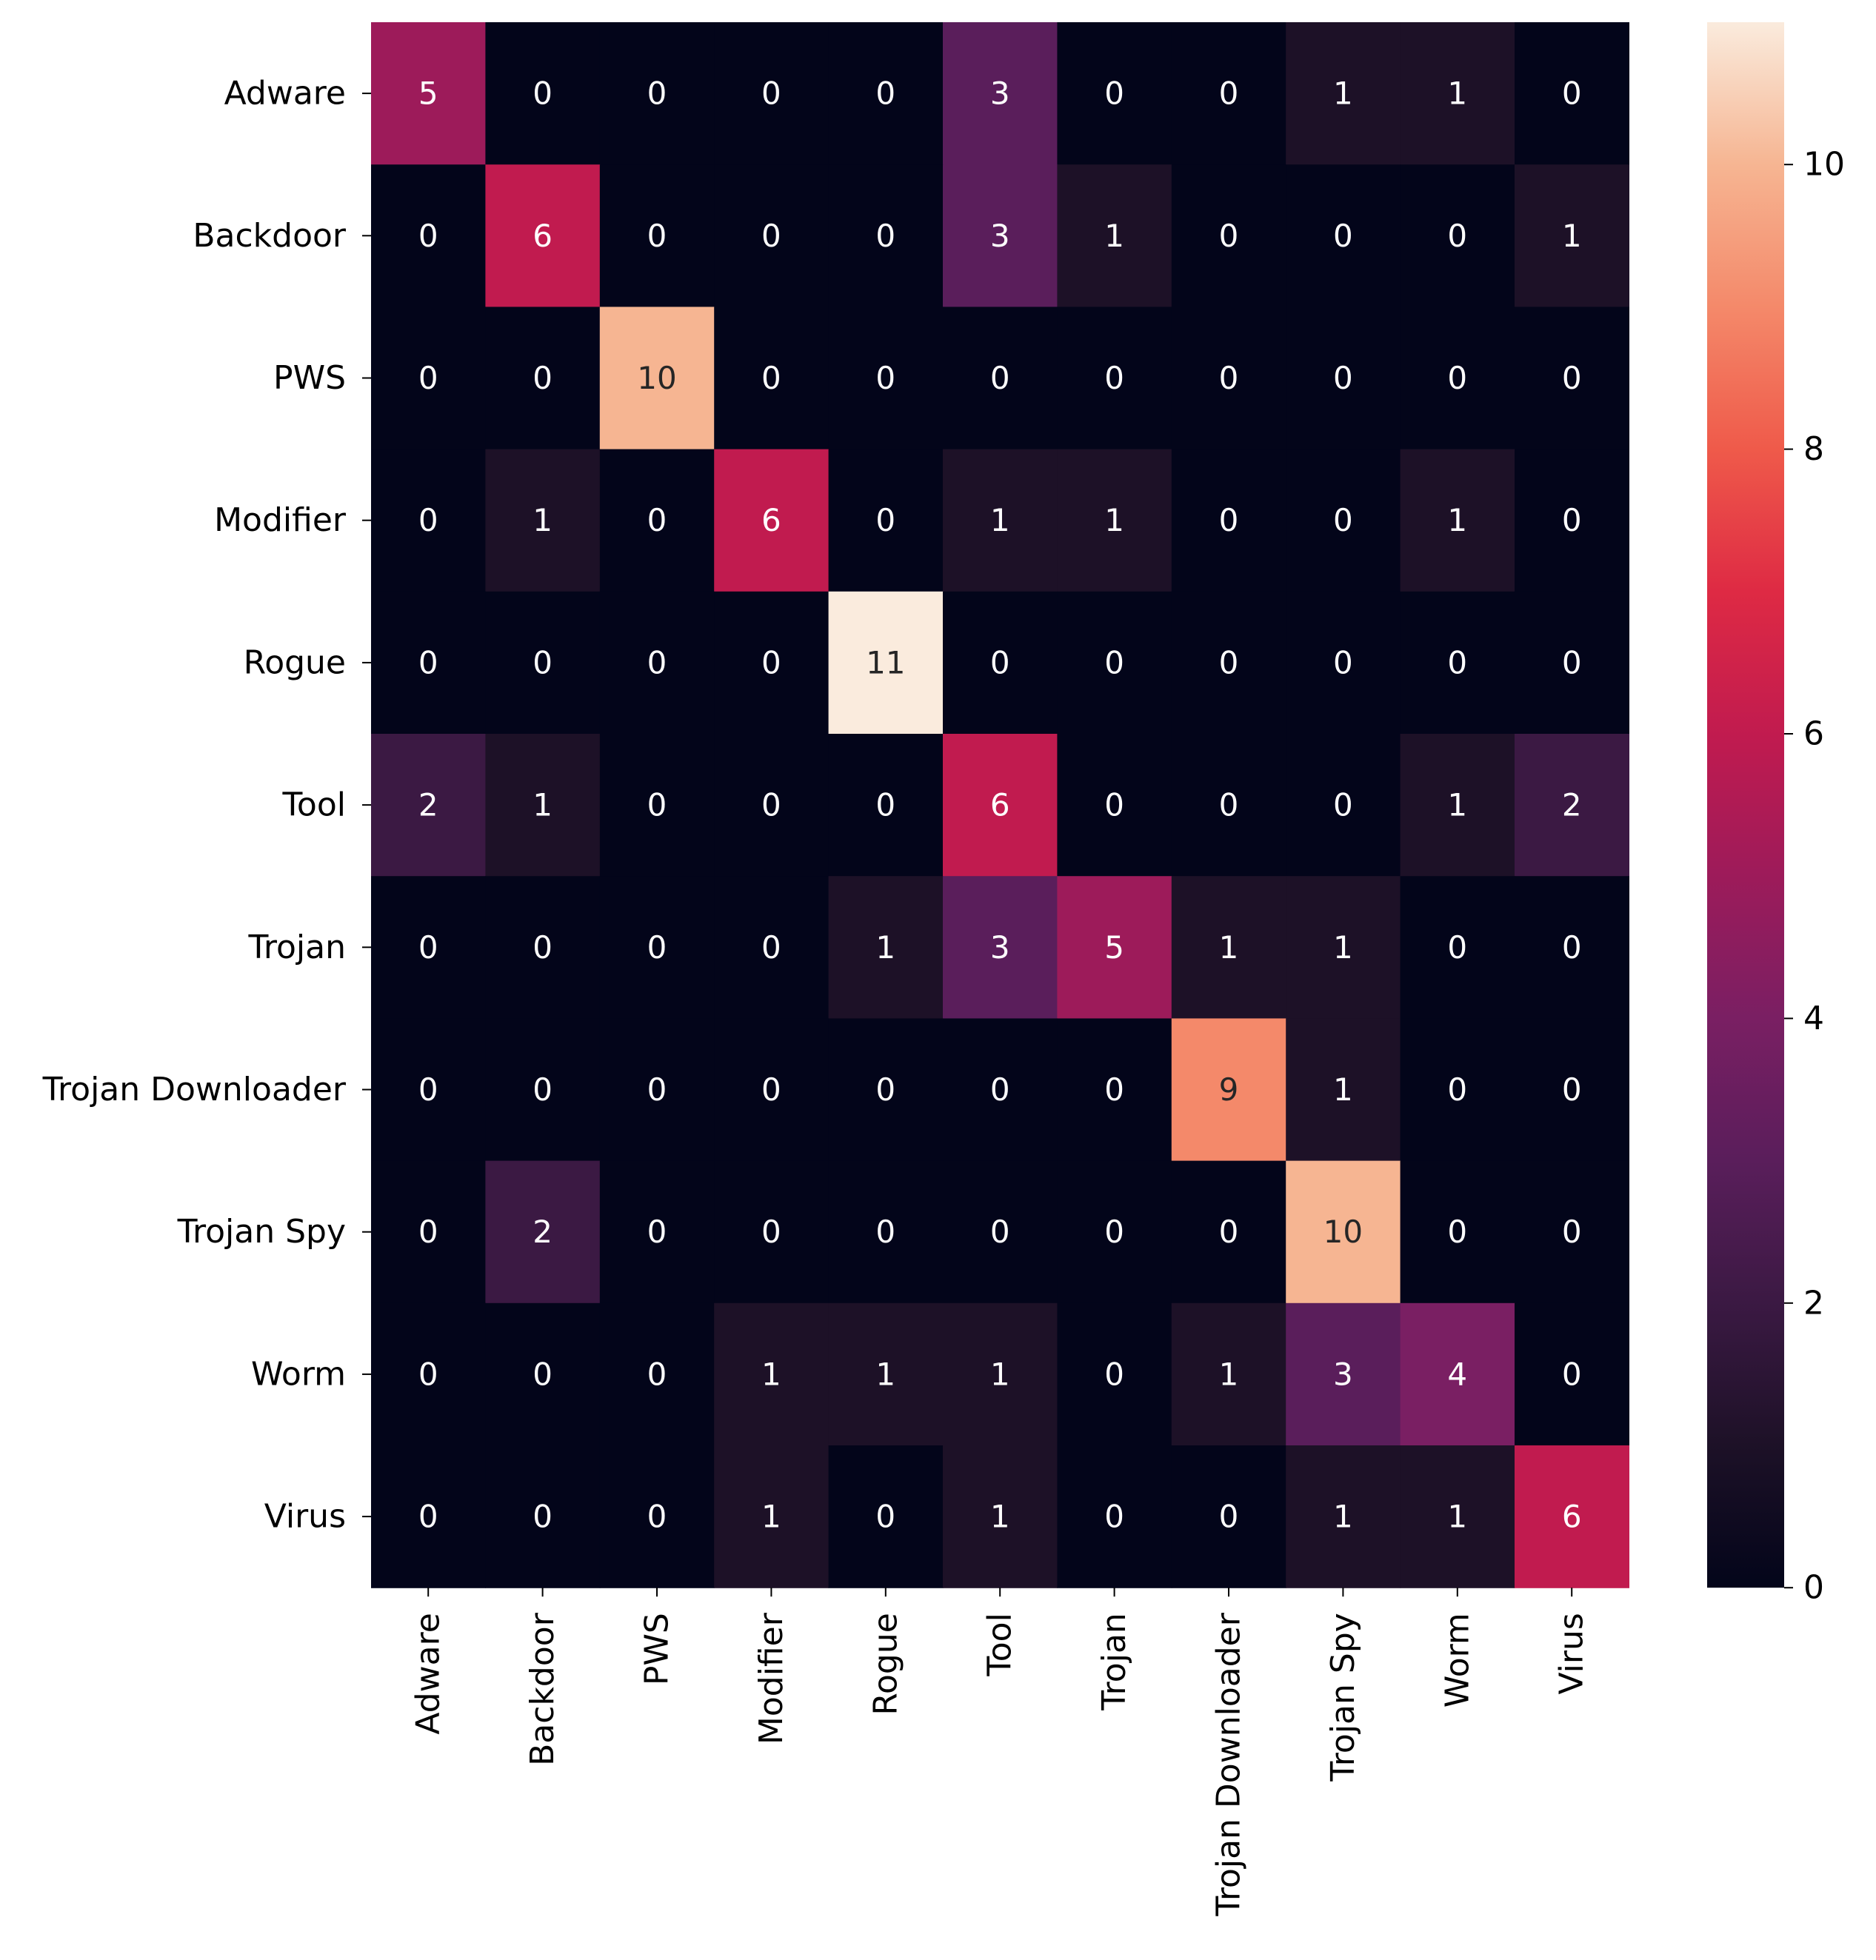  I want to click on colorbar-tick-label: 2, so click(1813, 1303).